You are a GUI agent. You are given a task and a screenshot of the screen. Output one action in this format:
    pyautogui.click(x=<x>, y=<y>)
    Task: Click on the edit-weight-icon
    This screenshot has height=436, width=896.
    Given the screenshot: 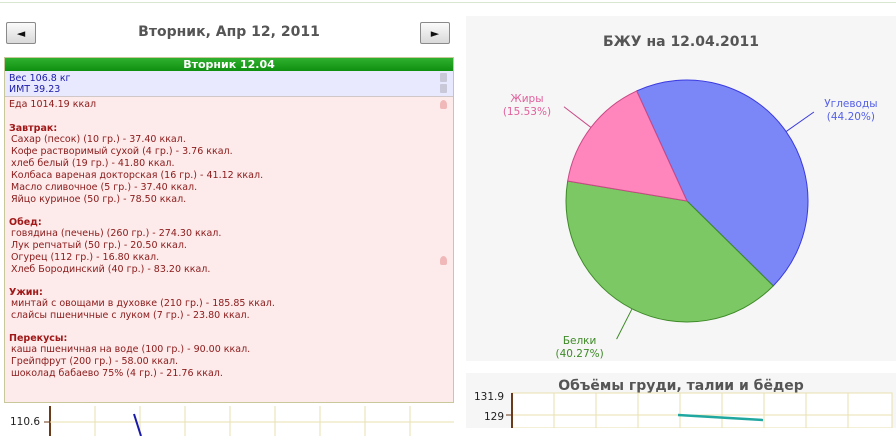 What is the action you would take?
    pyautogui.click(x=443, y=77)
    